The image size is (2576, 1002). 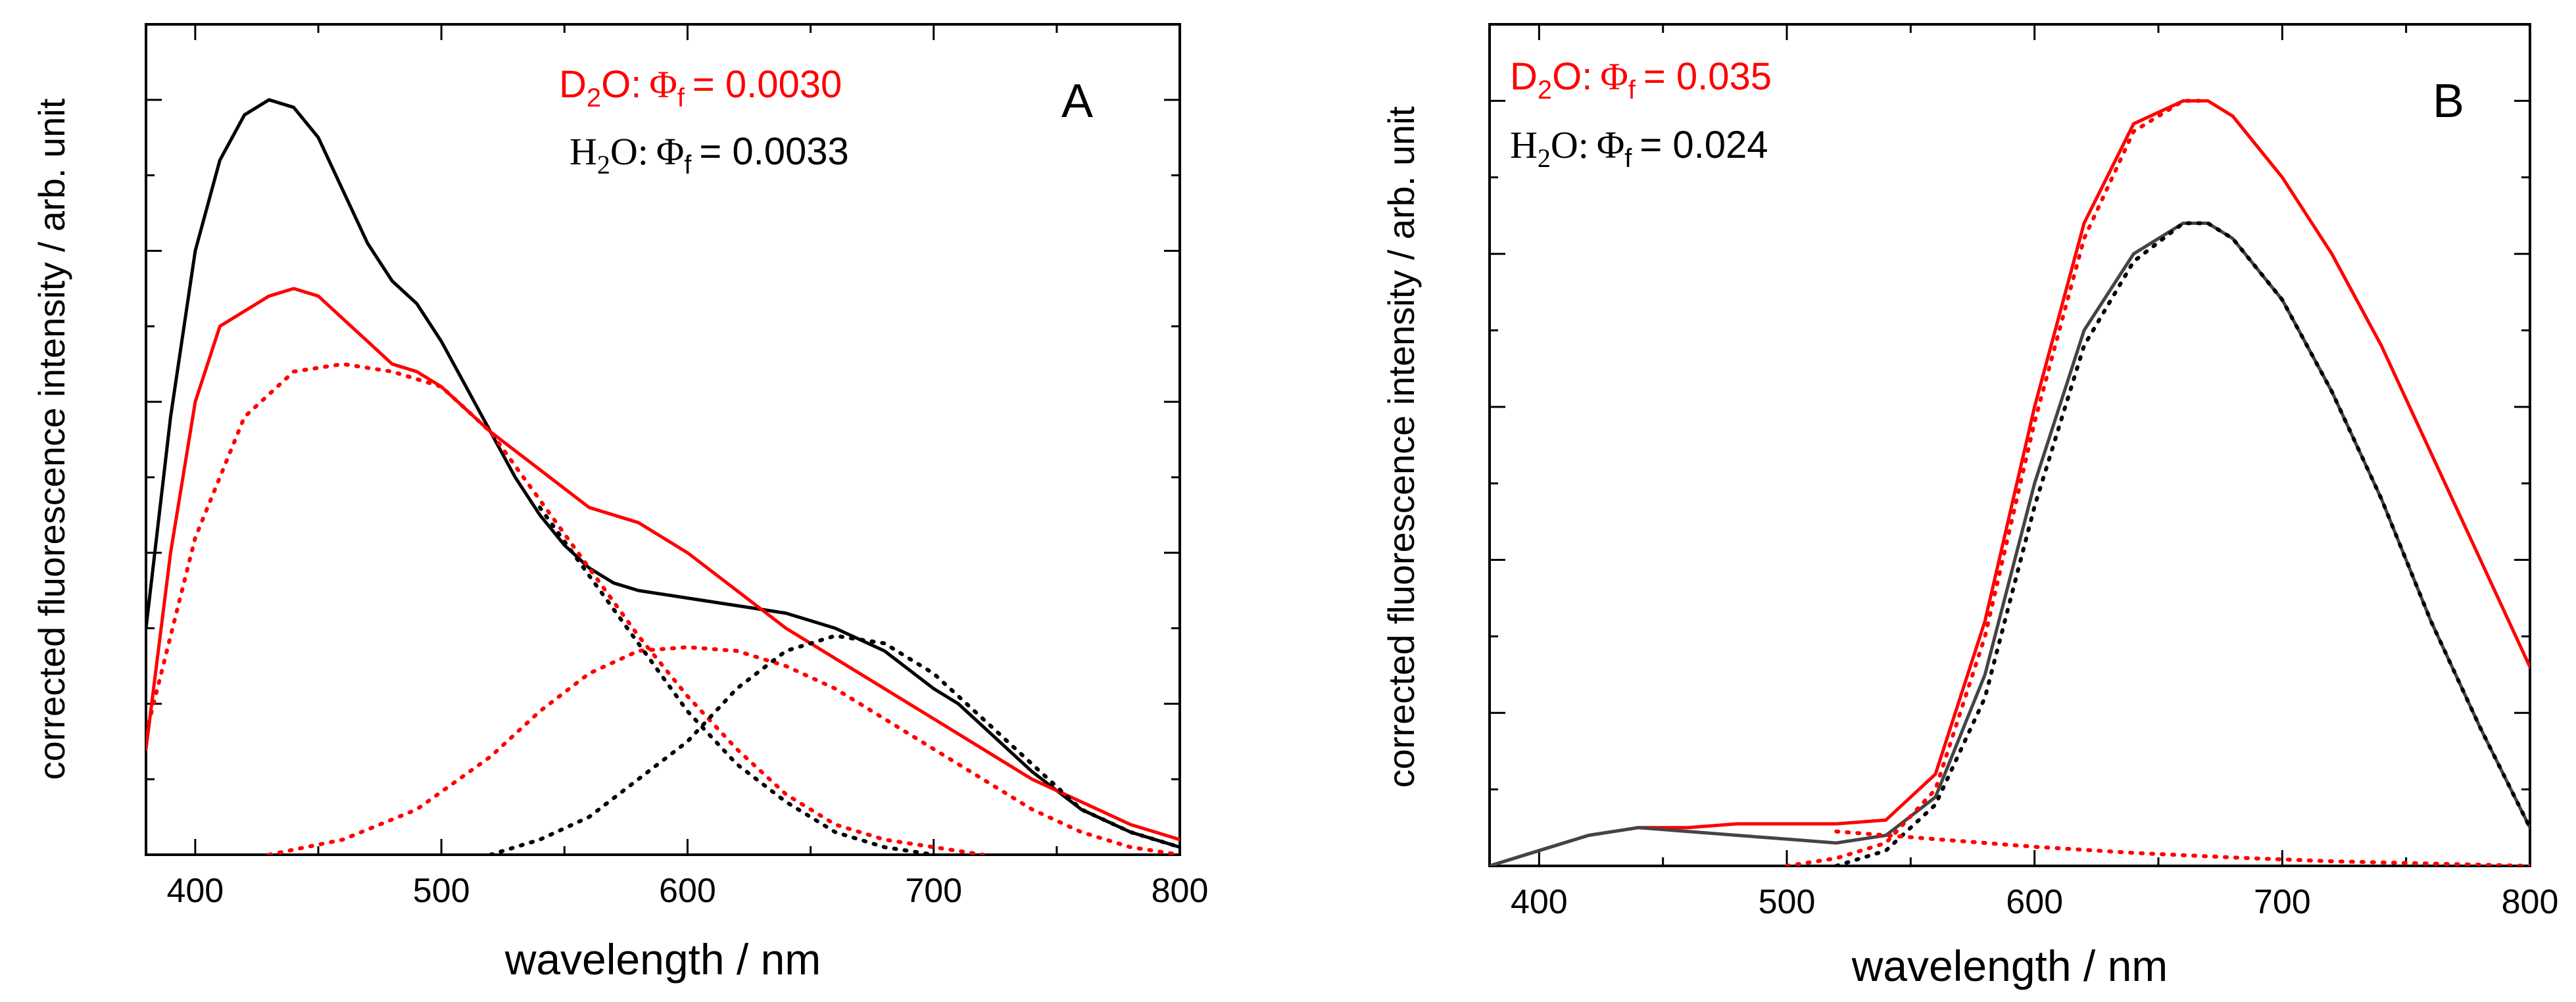 I want to click on x-tick-labels-b: 400 500 600 700 800, so click(x=2035, y=902).